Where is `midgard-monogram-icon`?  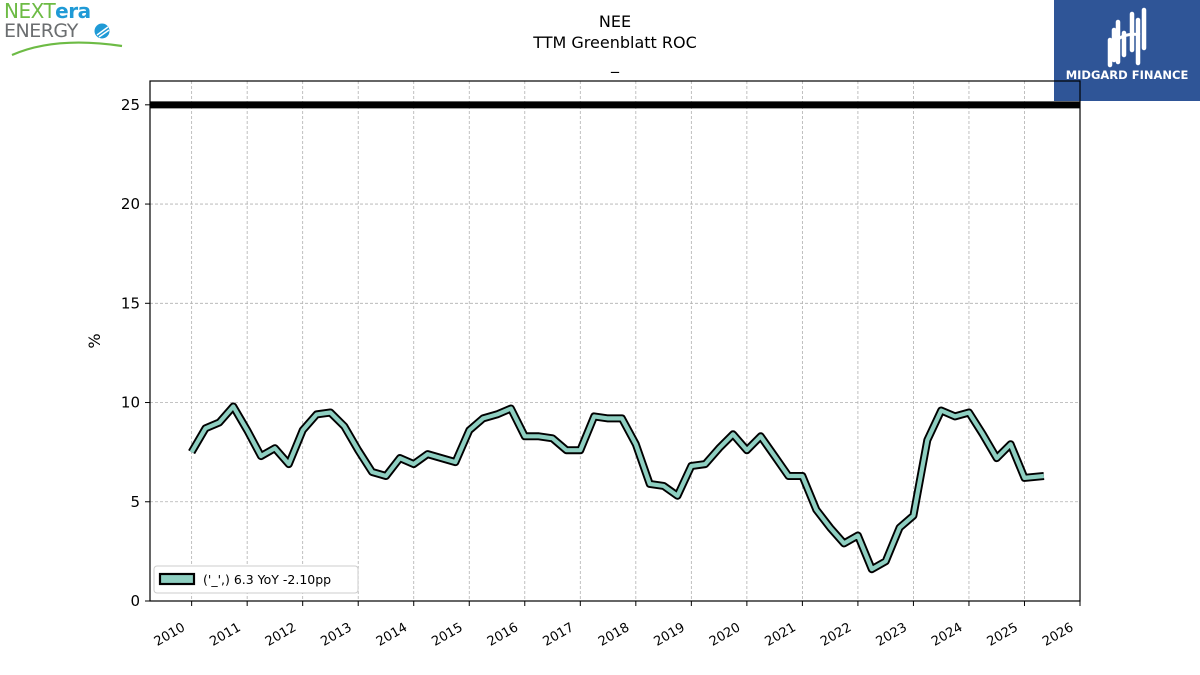
midgard-monogram-icon is located at coordinates (1127, 37).